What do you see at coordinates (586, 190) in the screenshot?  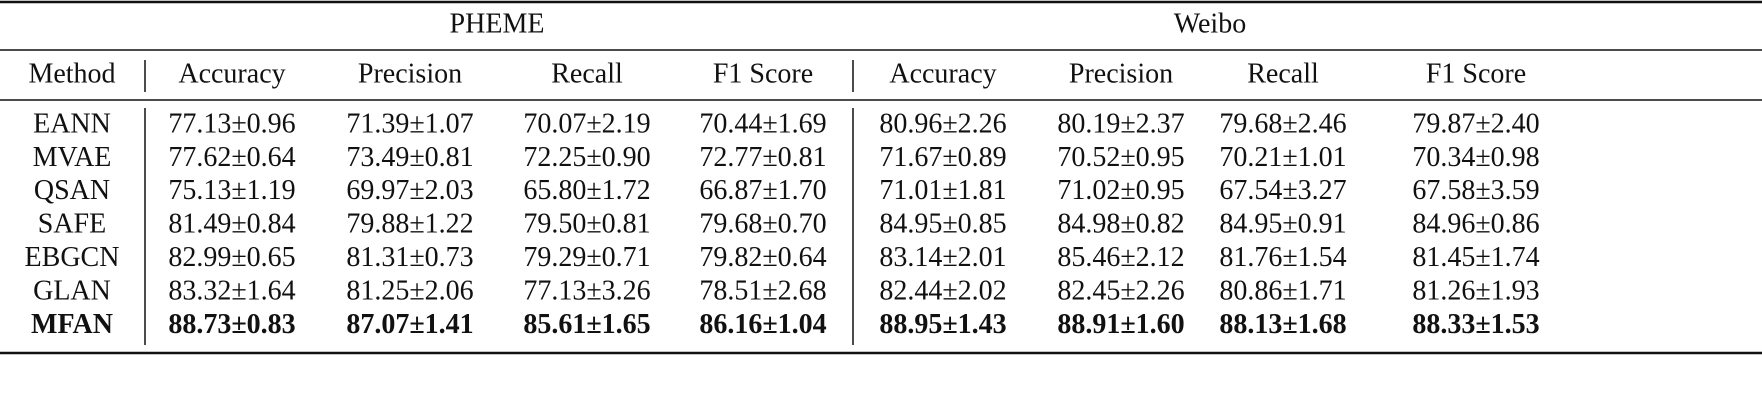 I see `metric-cell: 65.80±1.72` at bounding box center [586, 190].